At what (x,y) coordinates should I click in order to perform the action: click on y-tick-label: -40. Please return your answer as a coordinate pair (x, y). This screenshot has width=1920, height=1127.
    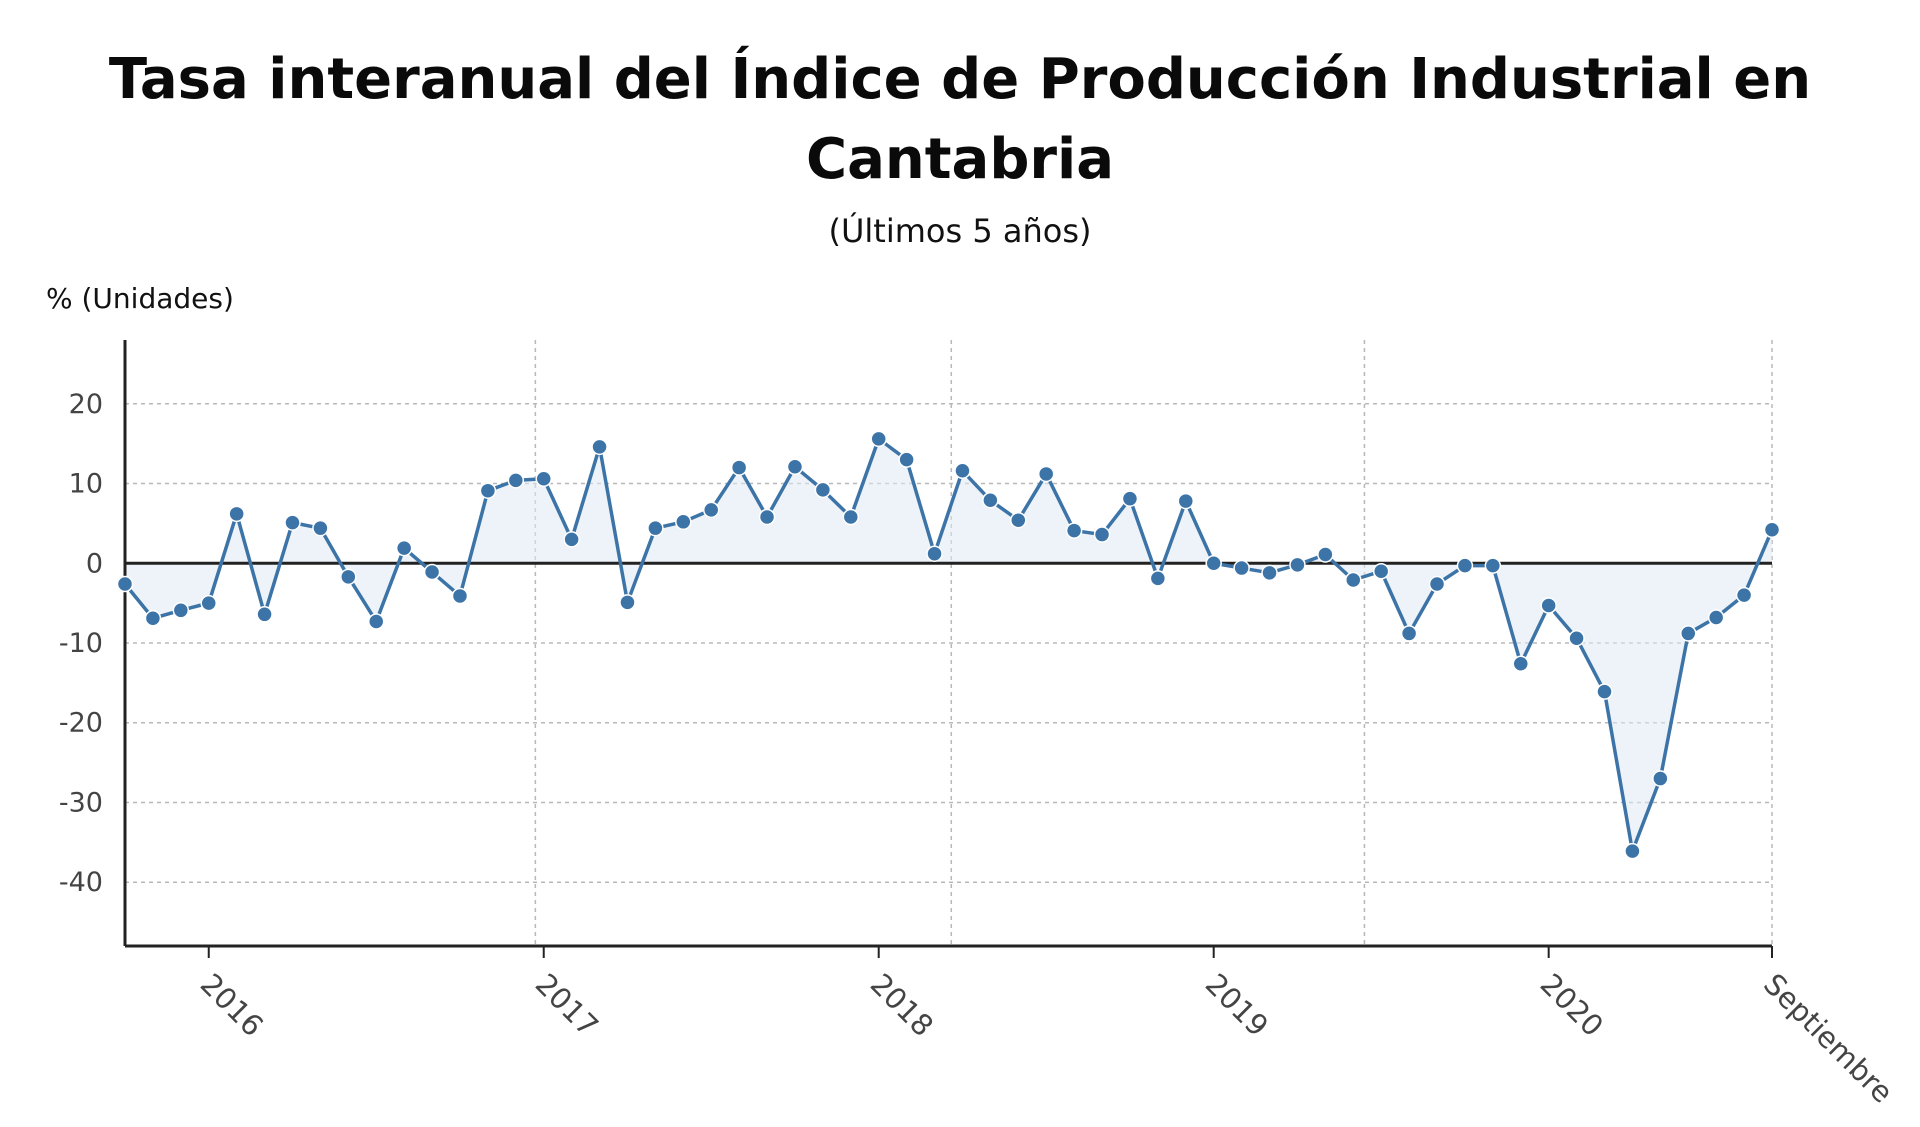
    Looking at the image, I should click on (81, 882).